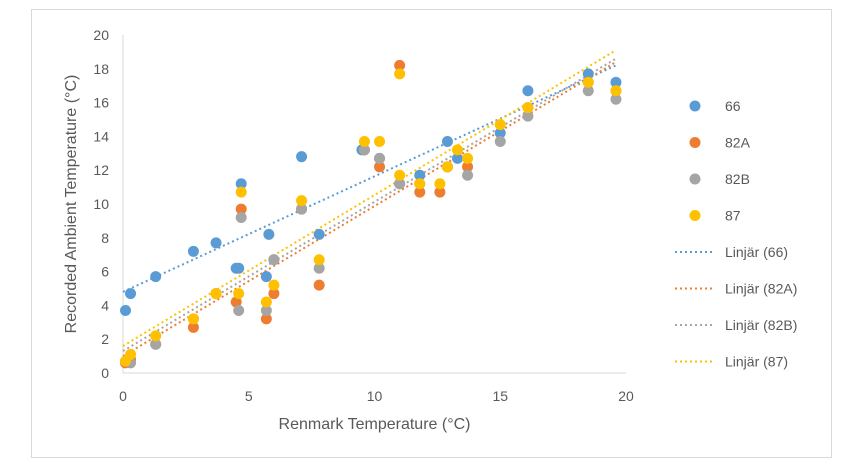 Image resolution: width=856 pixels, height=471 pixels. I want to click on y-tick-label: 10, so click(101, 204).